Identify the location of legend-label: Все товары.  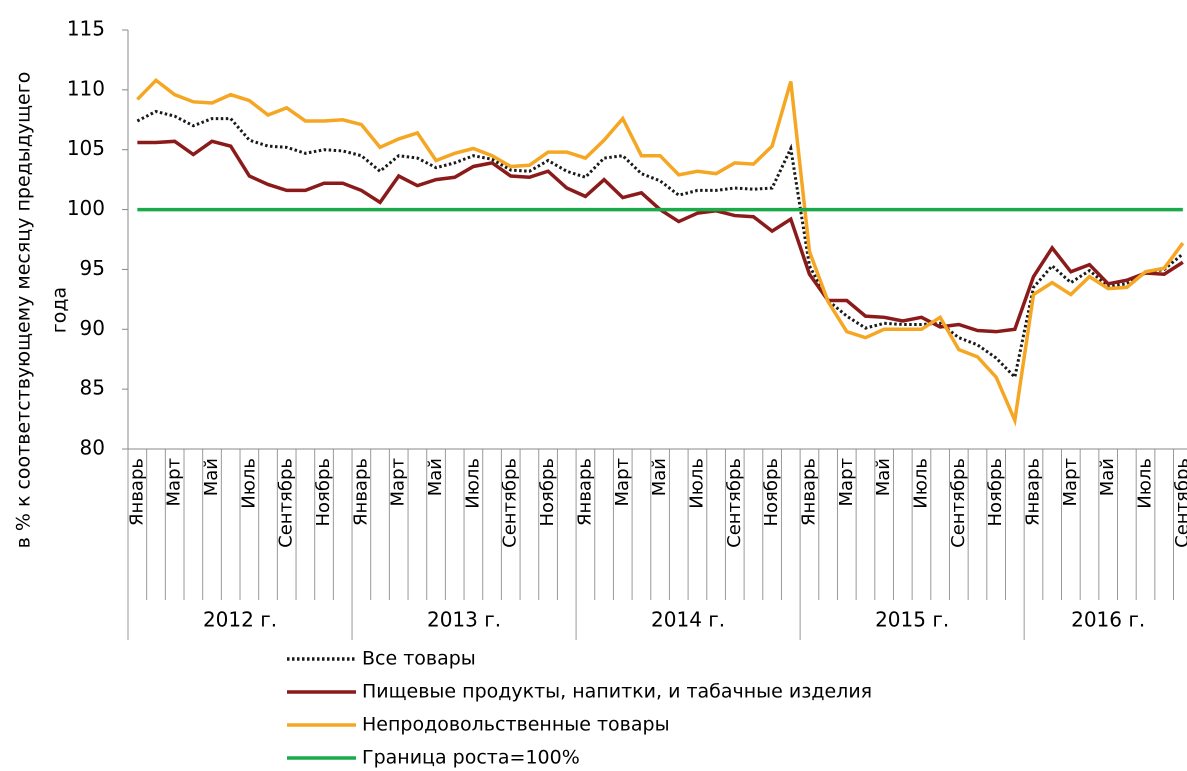
(419, 659).